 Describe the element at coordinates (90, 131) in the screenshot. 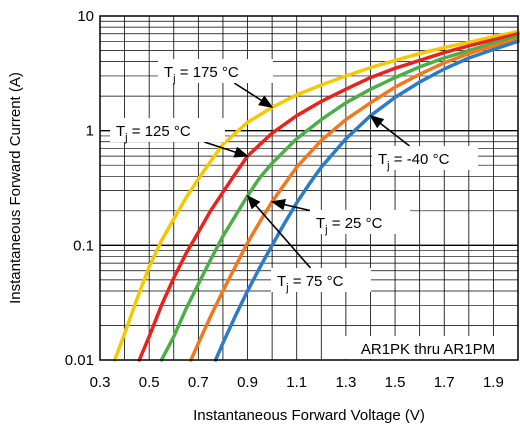

I see `y-tick-label: 1` at that location.